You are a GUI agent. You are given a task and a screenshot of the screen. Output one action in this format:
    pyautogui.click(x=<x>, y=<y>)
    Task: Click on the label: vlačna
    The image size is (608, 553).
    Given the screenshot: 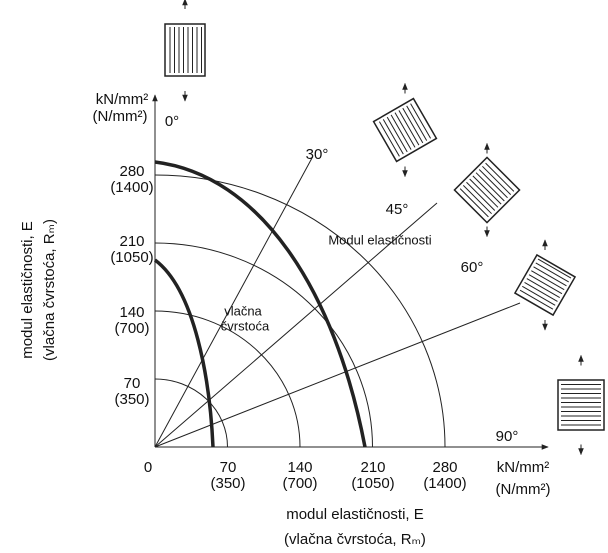 What is the action you would take?
    pyautogui.click(x=243, y=310)
    